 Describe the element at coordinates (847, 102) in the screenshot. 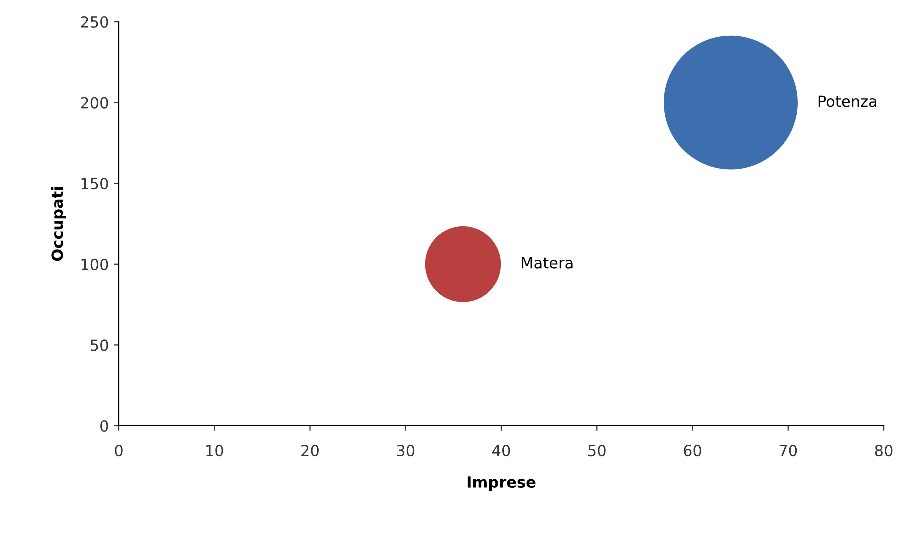

I see `series-label: Potenza` at that location.